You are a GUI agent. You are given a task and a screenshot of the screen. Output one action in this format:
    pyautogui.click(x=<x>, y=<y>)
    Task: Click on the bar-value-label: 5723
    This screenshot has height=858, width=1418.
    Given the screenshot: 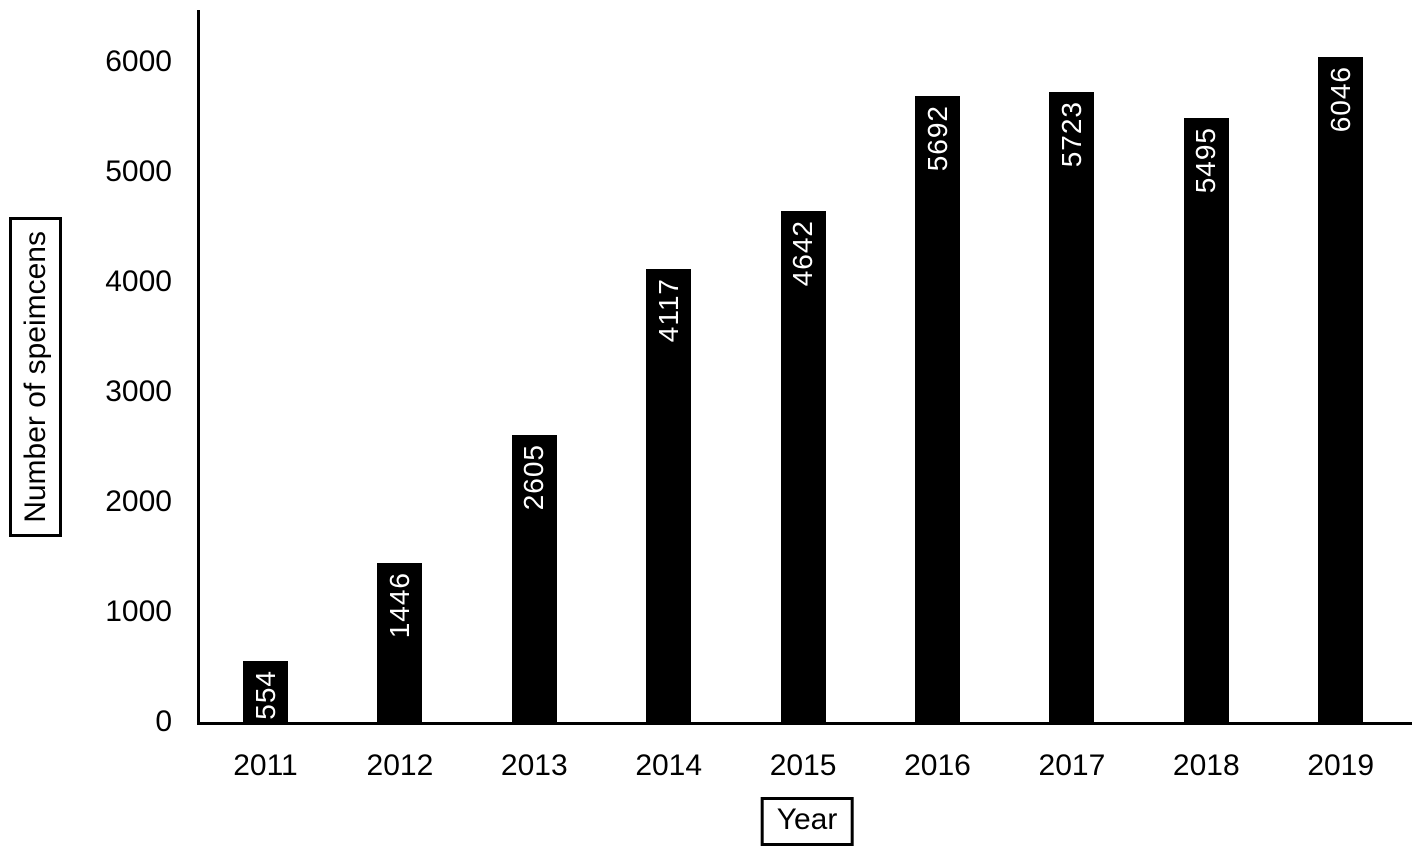 What is the action you would take?
    pyautogui.click(x=1071, y=134)
    